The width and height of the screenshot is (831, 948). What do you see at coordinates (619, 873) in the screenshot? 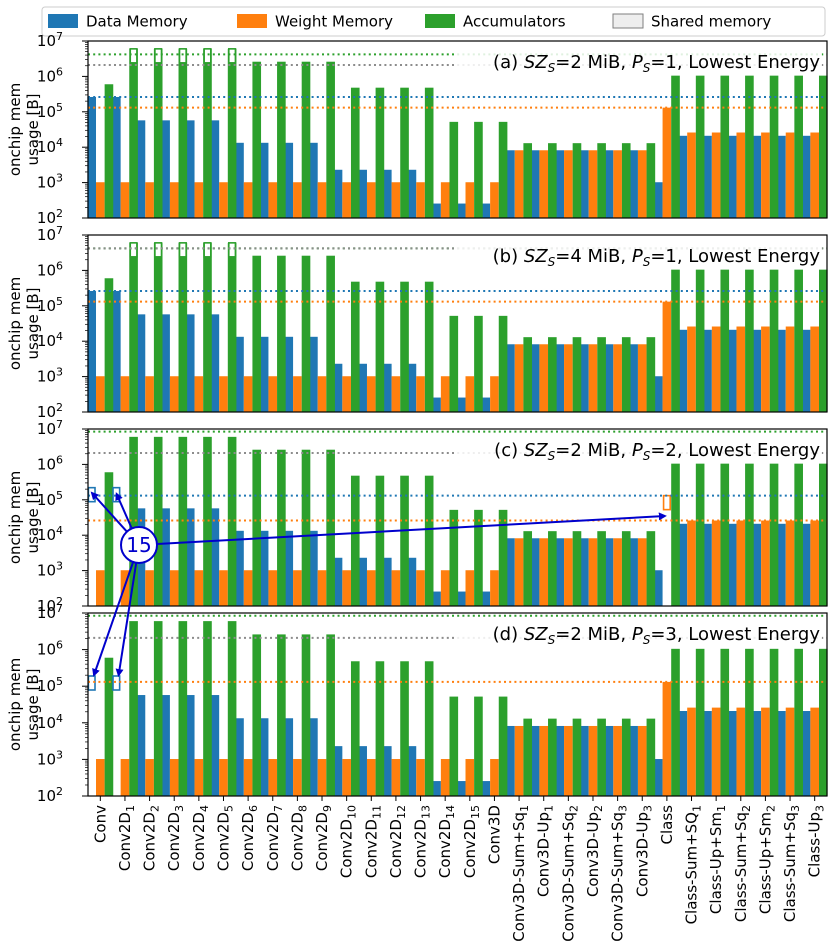
I see `x-tick-label: Conv3D-Sum+Sq3` at bounding box center [619, 873].